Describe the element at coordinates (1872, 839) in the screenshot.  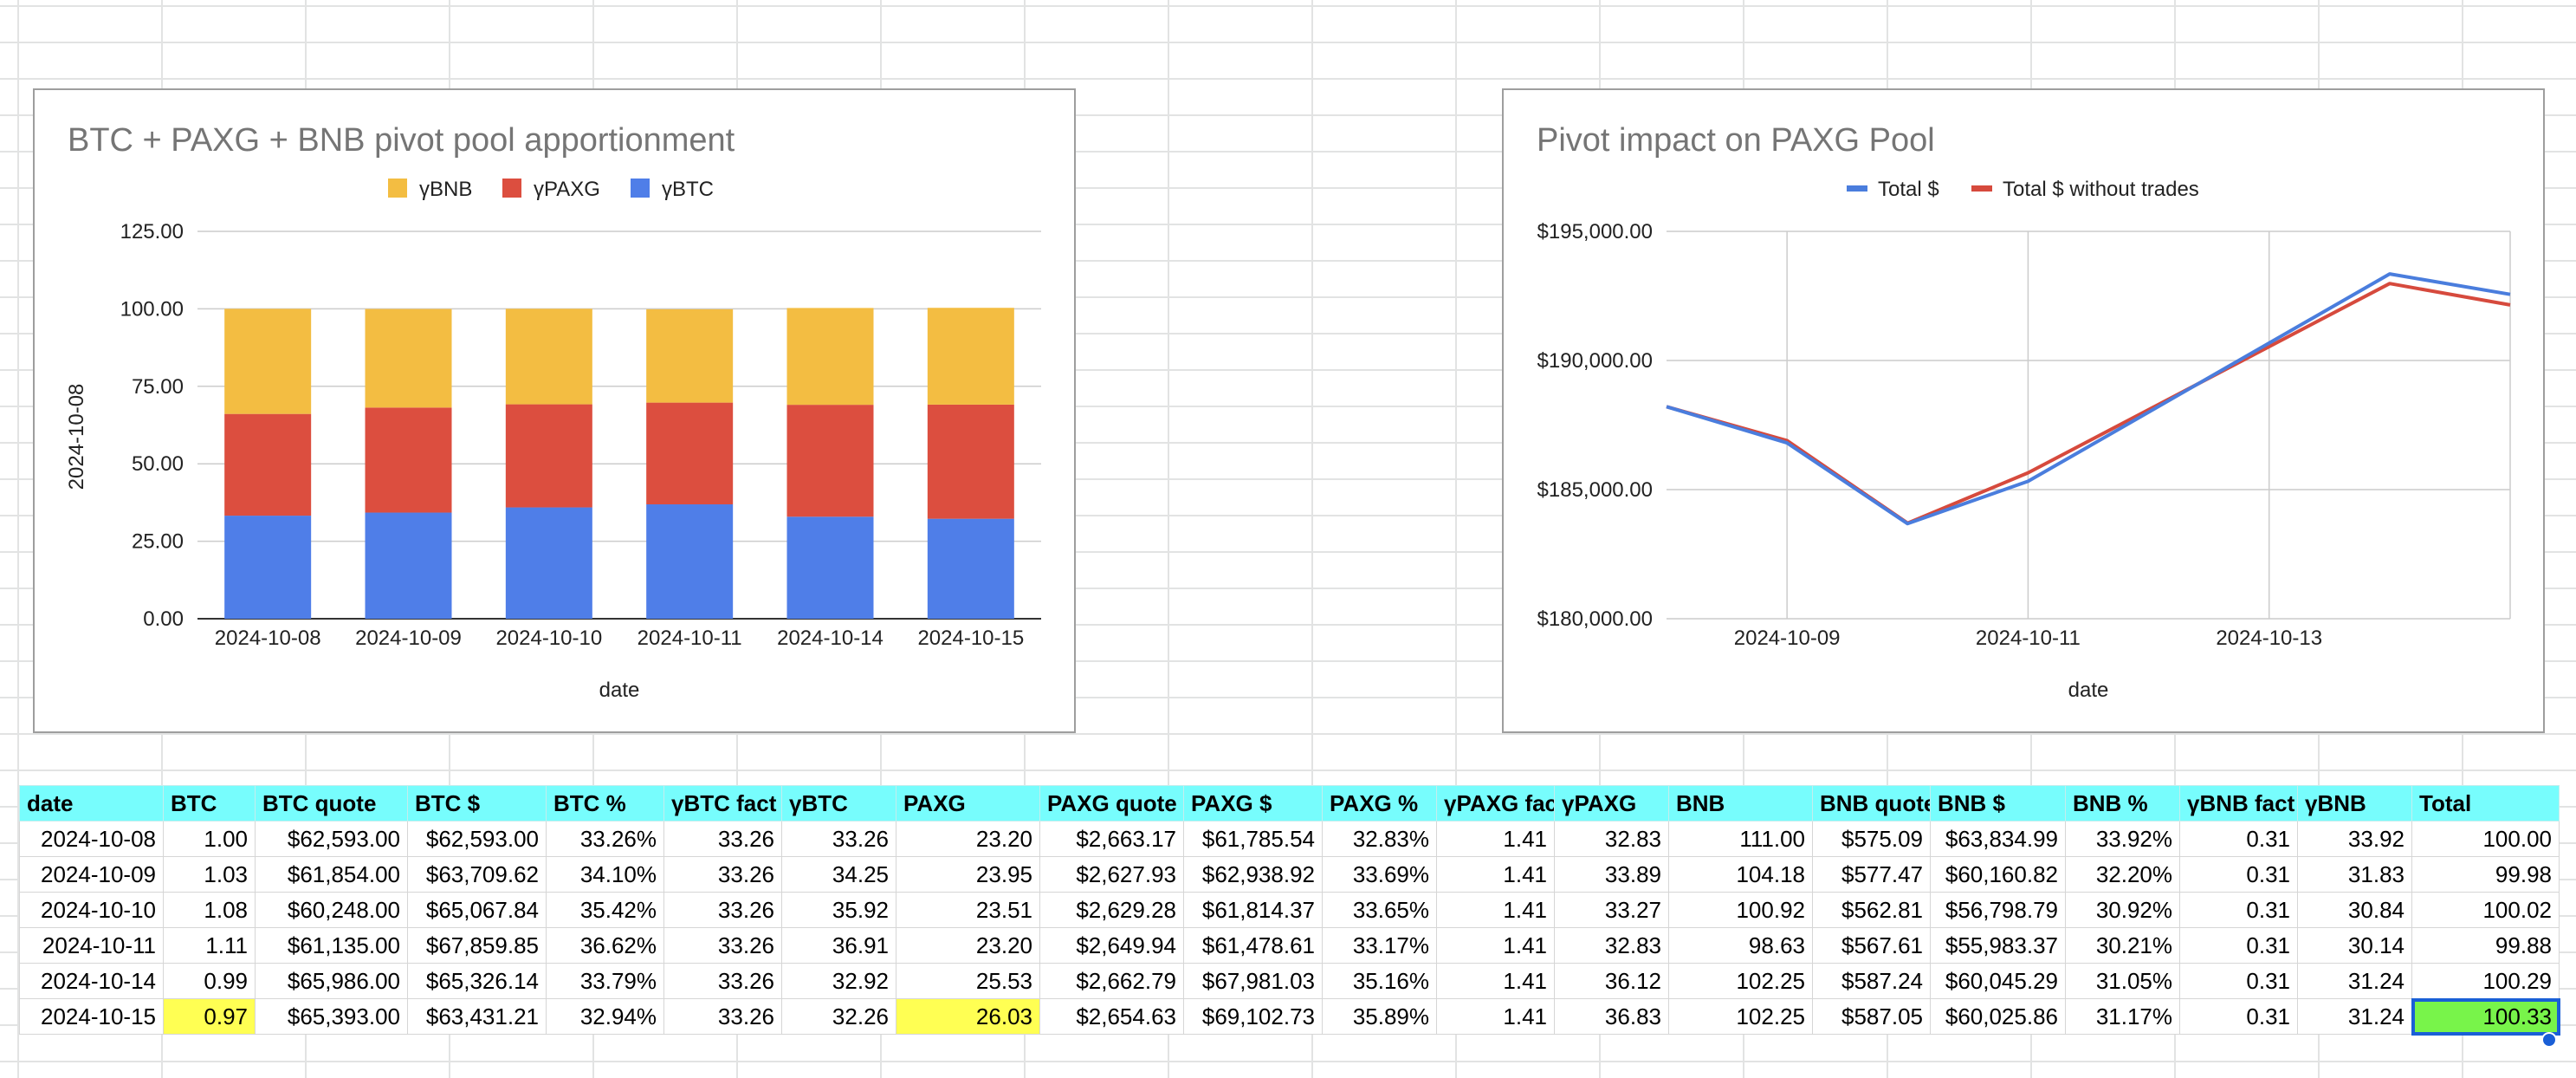
I see `table-cell: $575.09` at that location.